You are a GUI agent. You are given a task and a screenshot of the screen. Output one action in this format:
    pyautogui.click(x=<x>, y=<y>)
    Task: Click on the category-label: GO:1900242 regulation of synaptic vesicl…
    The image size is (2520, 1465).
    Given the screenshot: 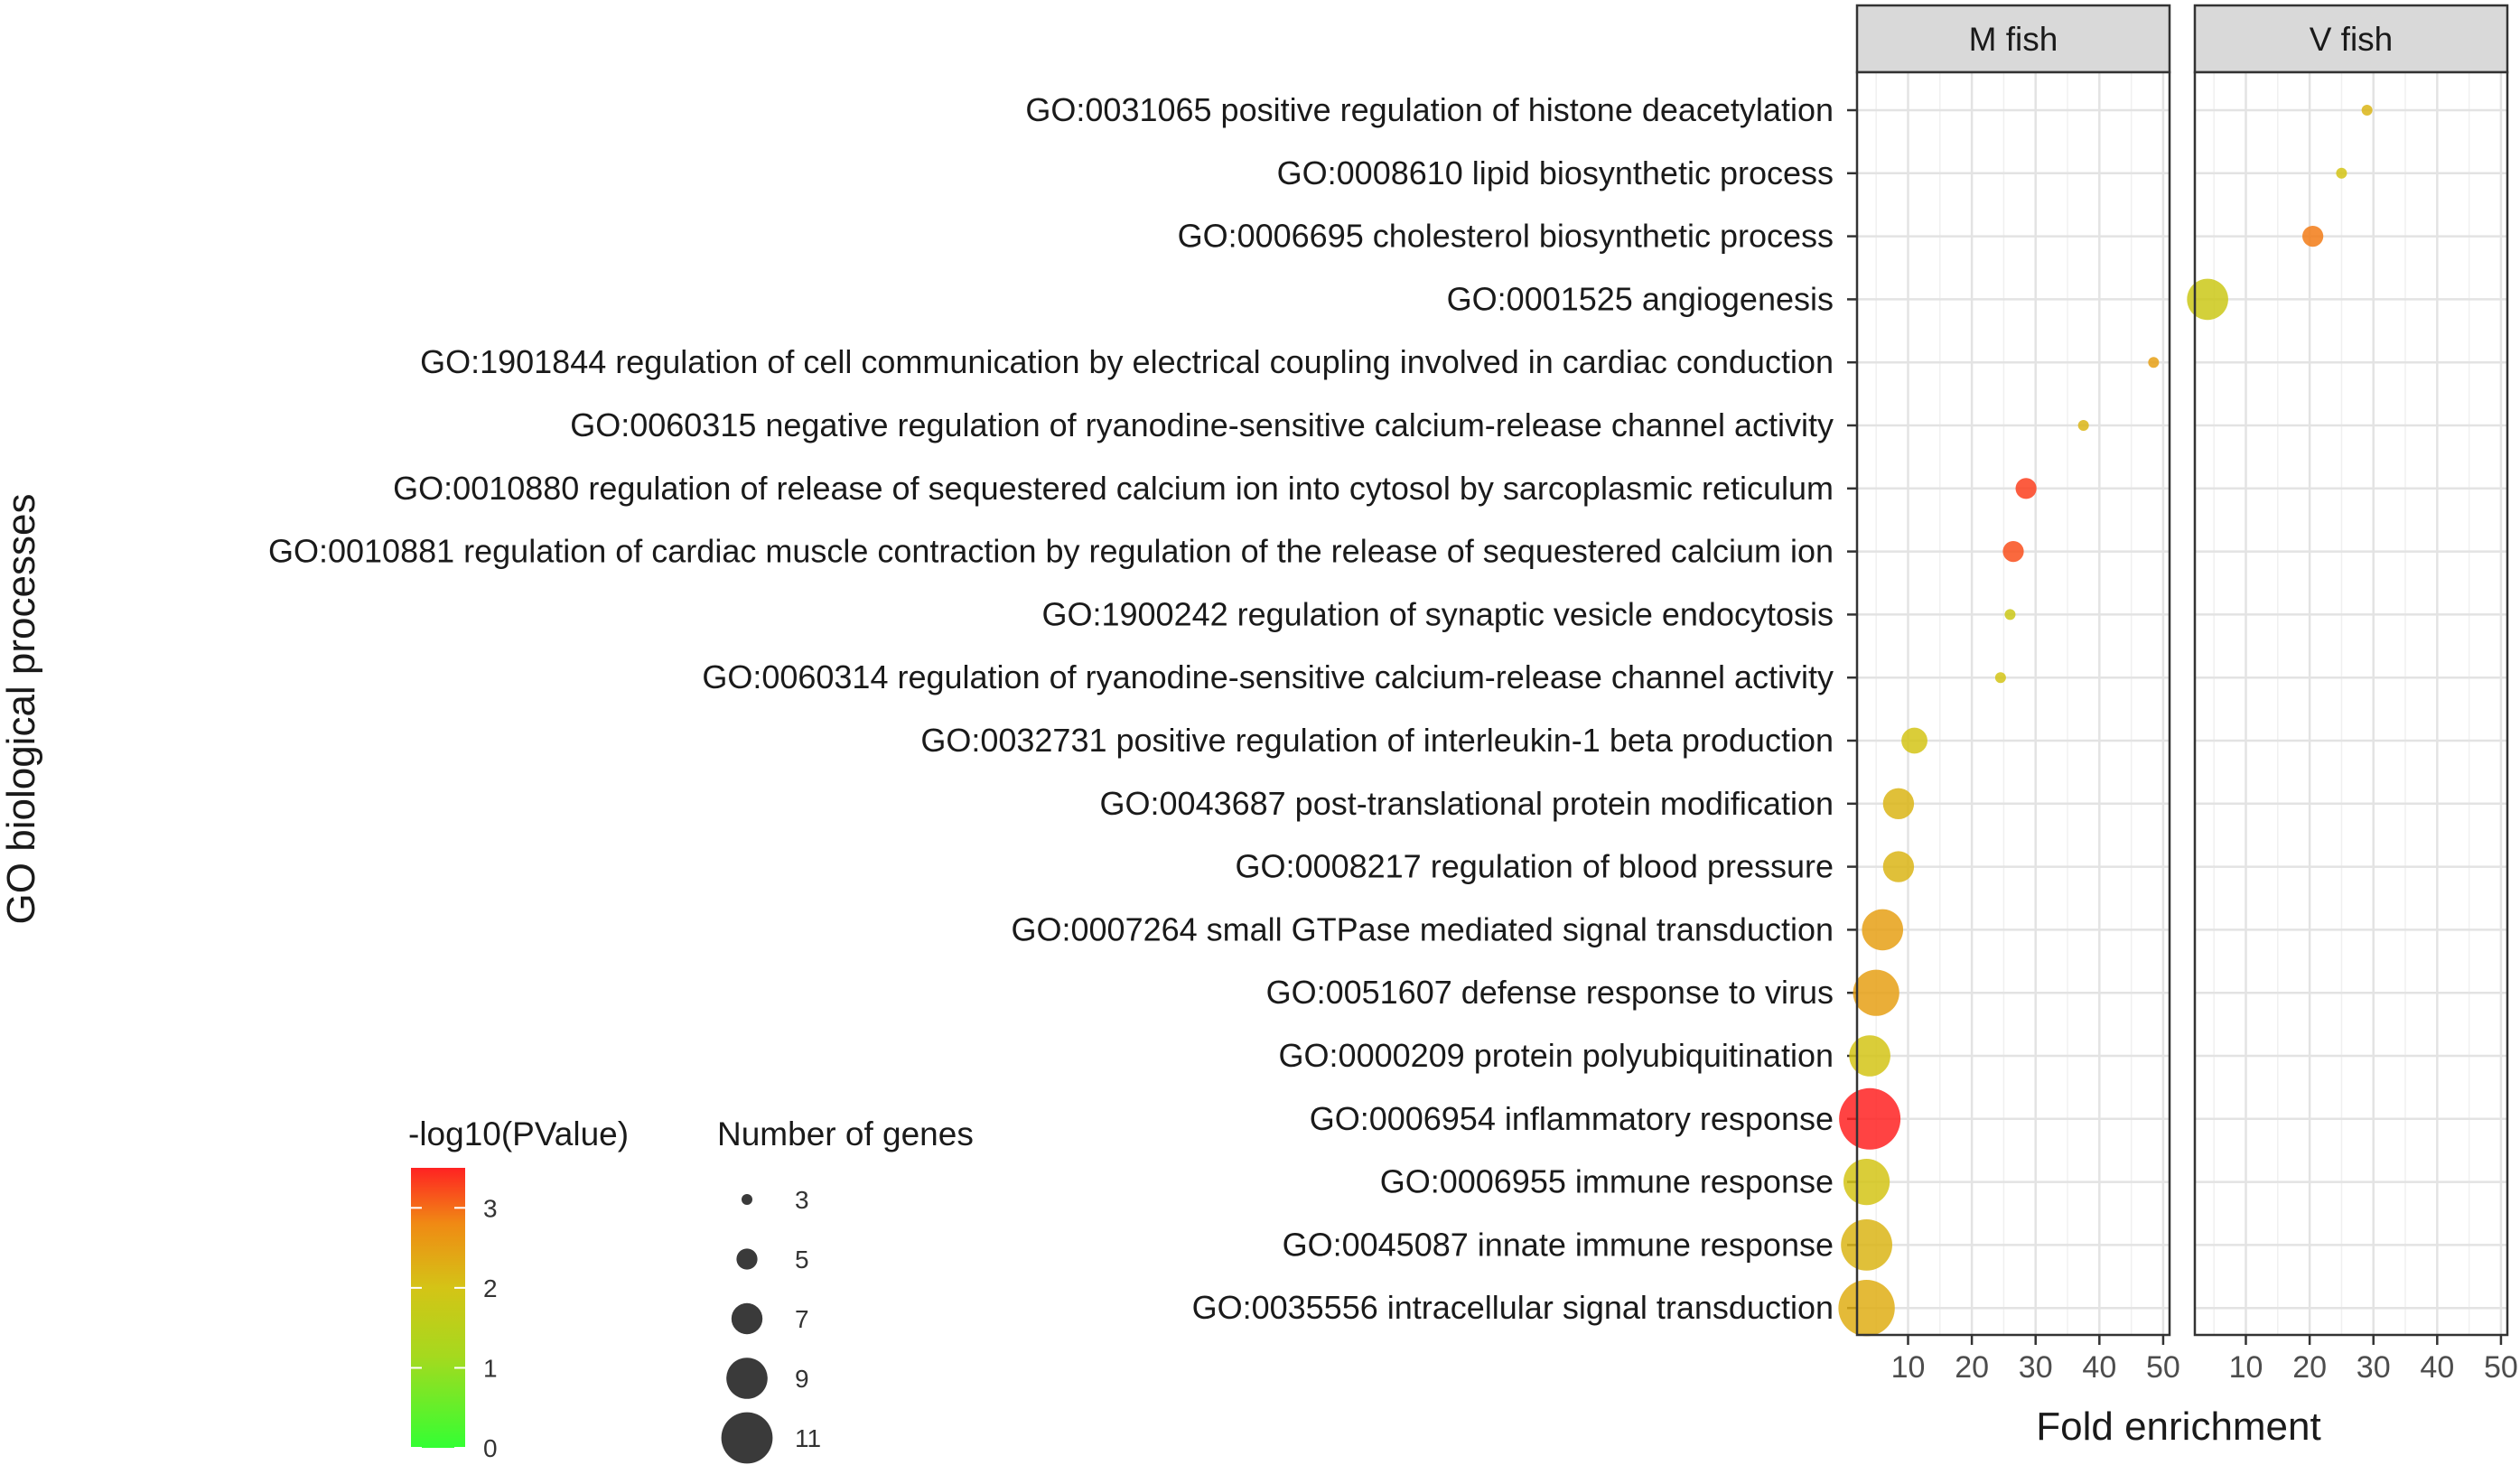 What is the action you would take?
    pyautogui.click(x=1438, y=613)
    